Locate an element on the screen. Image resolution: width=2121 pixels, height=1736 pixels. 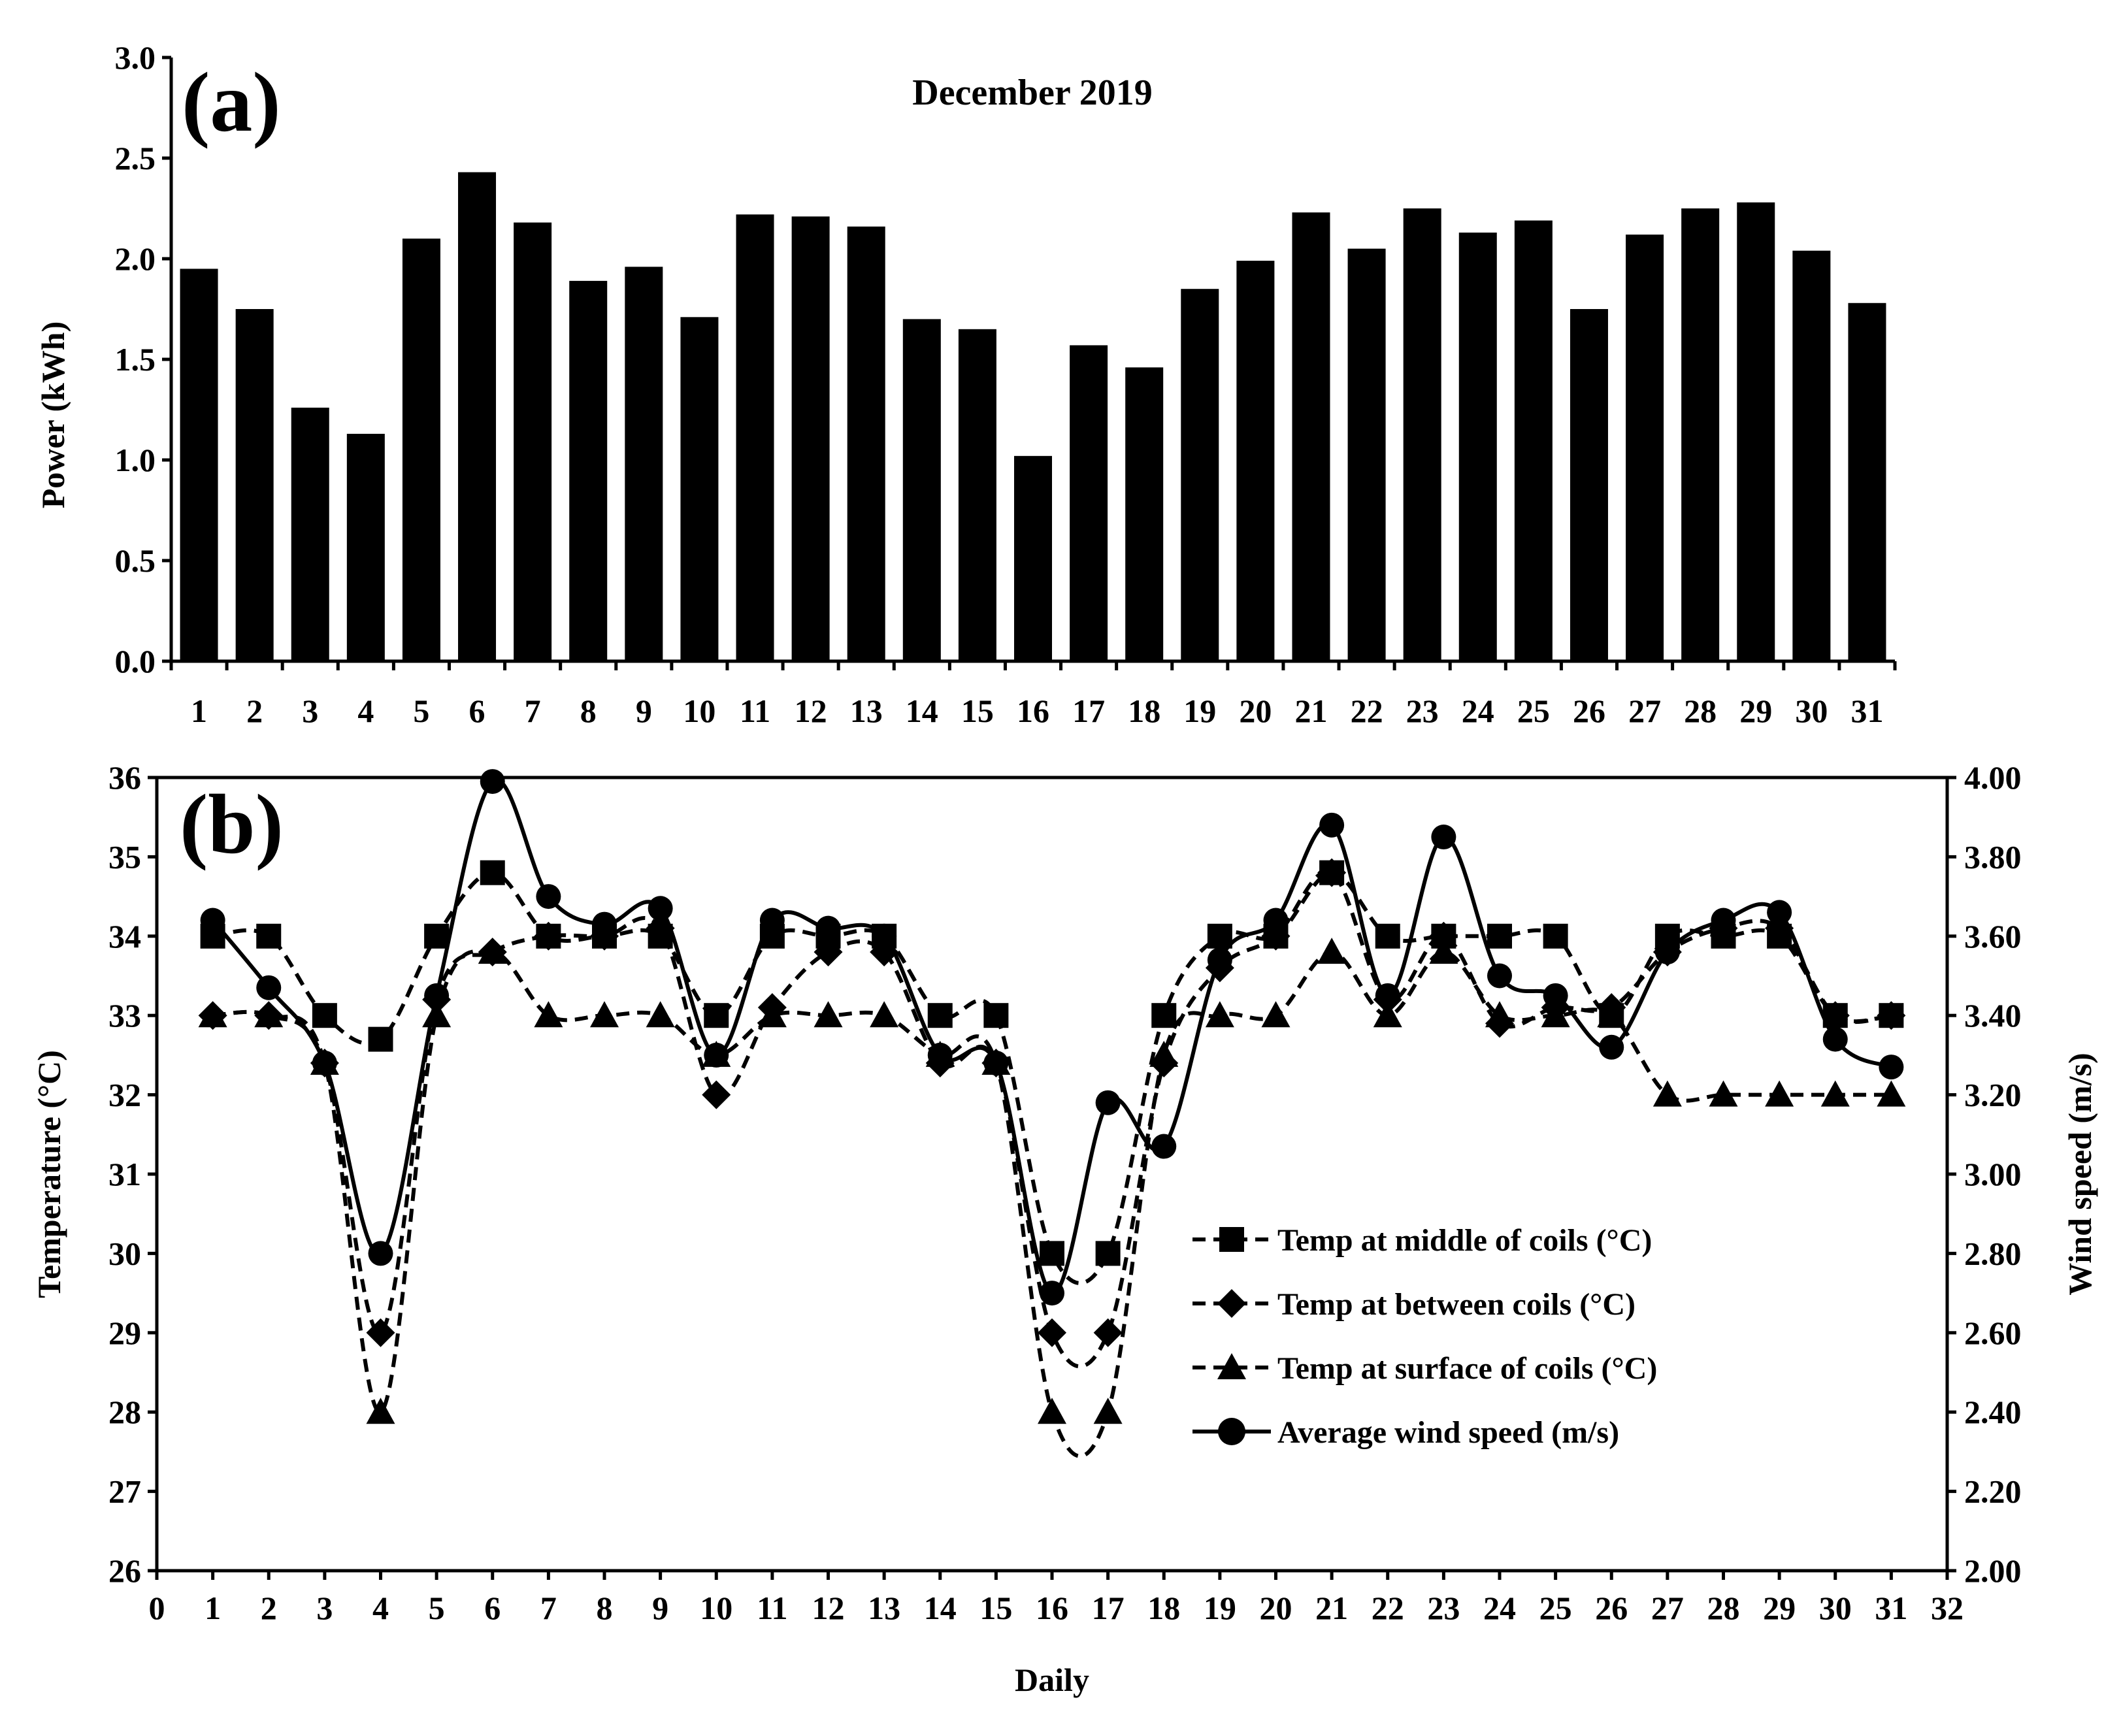
panel-a-xtick-label: 6 is located at coordinates (477, 711).